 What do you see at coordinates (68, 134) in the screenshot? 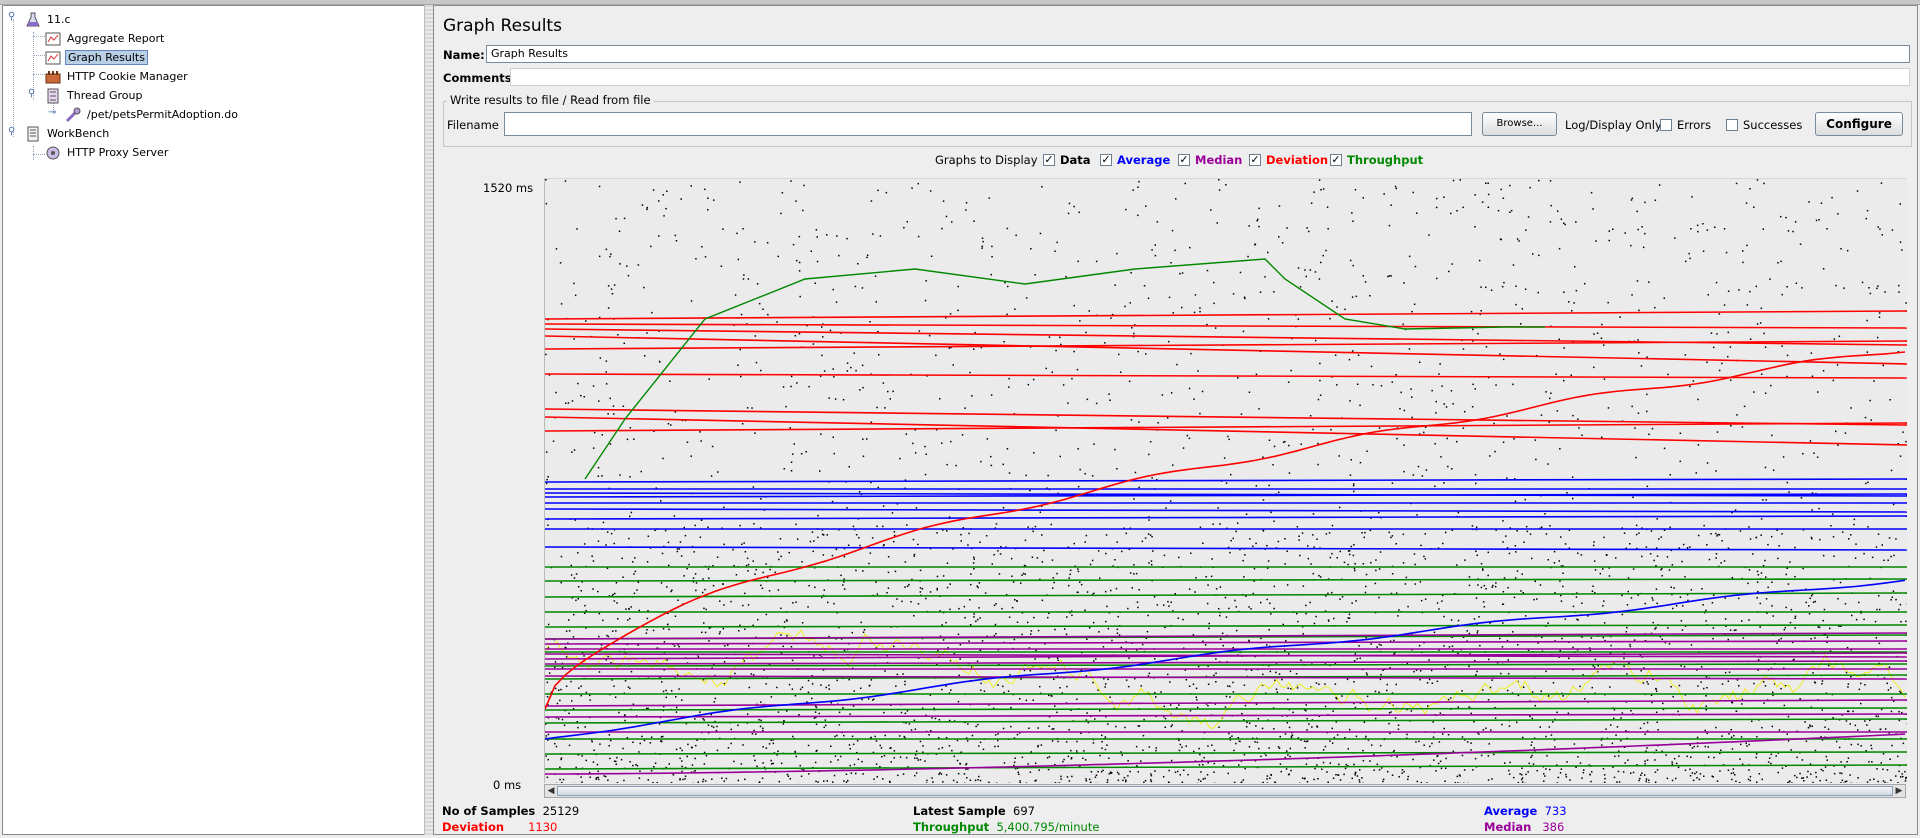
I see `tree-item-workbench: WorkBench` at bounding box center [68, 134].